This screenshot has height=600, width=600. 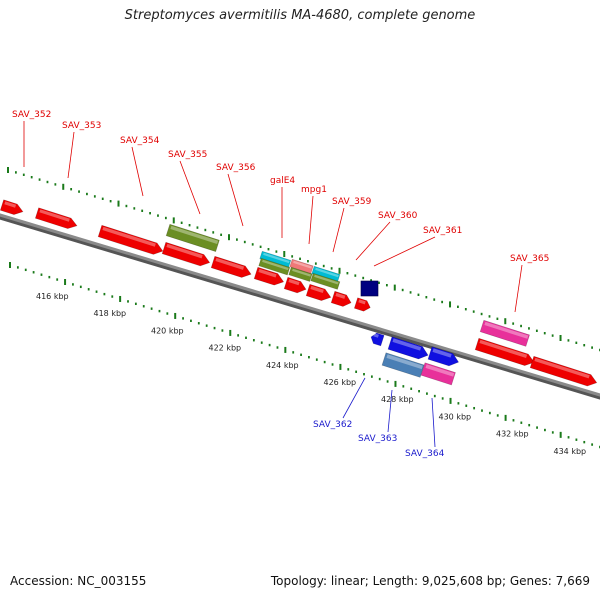 What do you see at coordinates (318, 292) in the screenshot?
I see `gene-arrow-sav360` at bounding box center [318, 292].